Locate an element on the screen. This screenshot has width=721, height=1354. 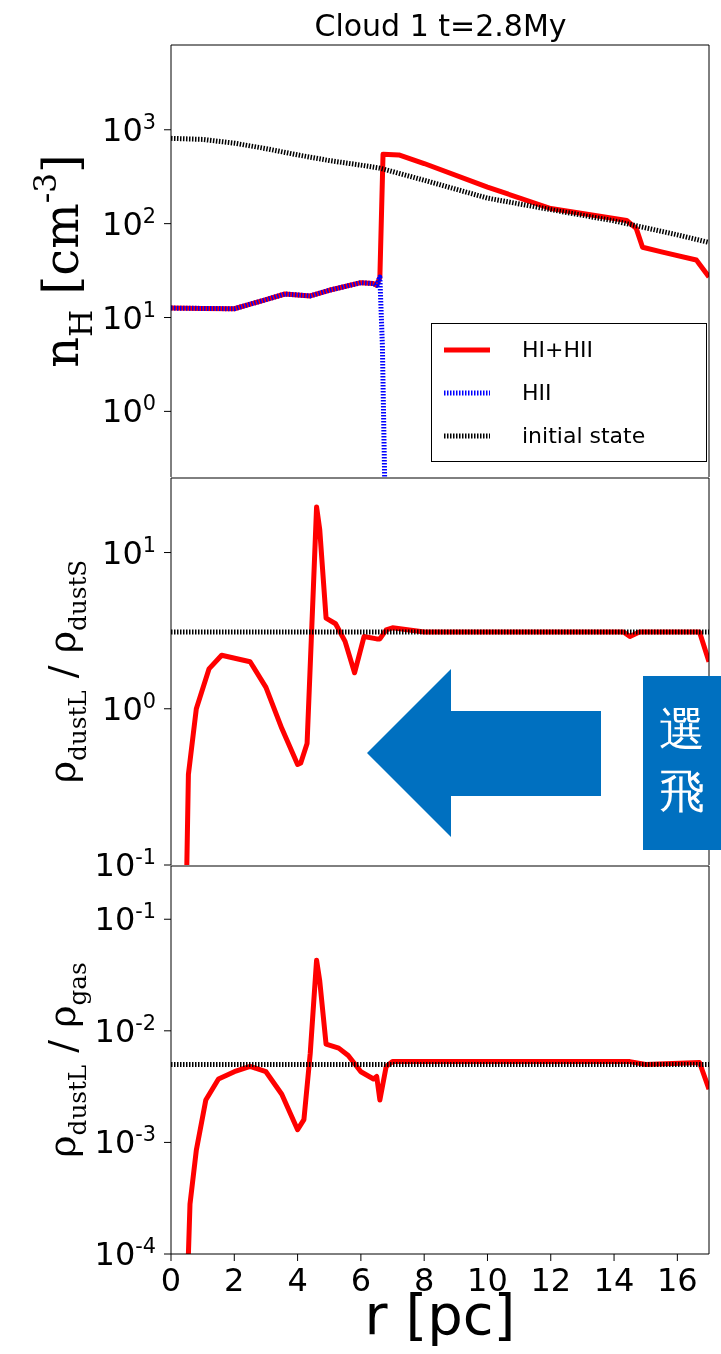
x-tick-label: 0 is located at coordinates (171, 1280).